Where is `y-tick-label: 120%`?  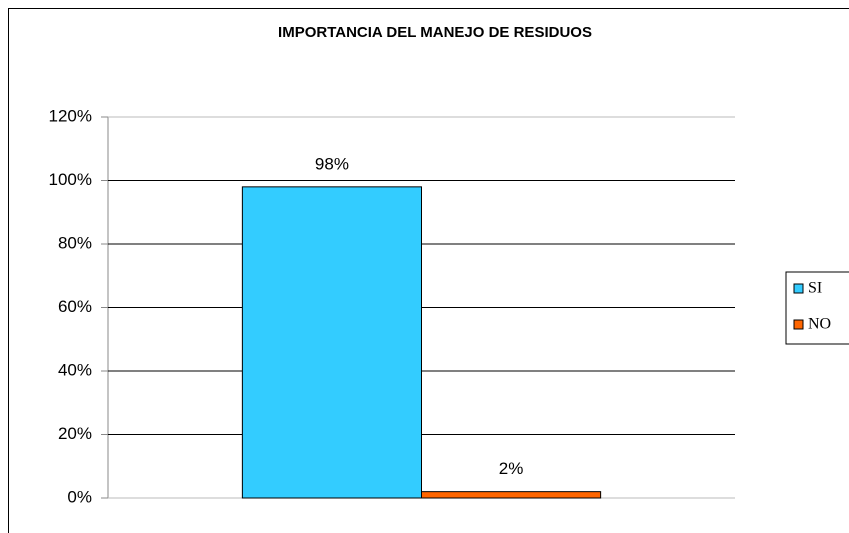
y-tick-label: 120% is located at coordinates (70, 115).